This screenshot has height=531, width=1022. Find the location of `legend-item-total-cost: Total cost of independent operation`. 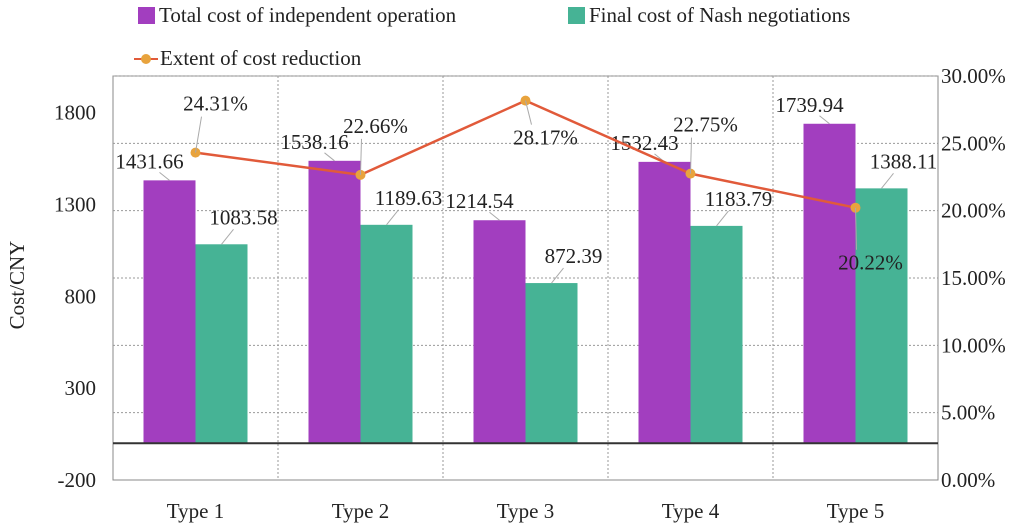

legend-item-total-cost: Total cost of independent operation is located at coordinates (297, 15).